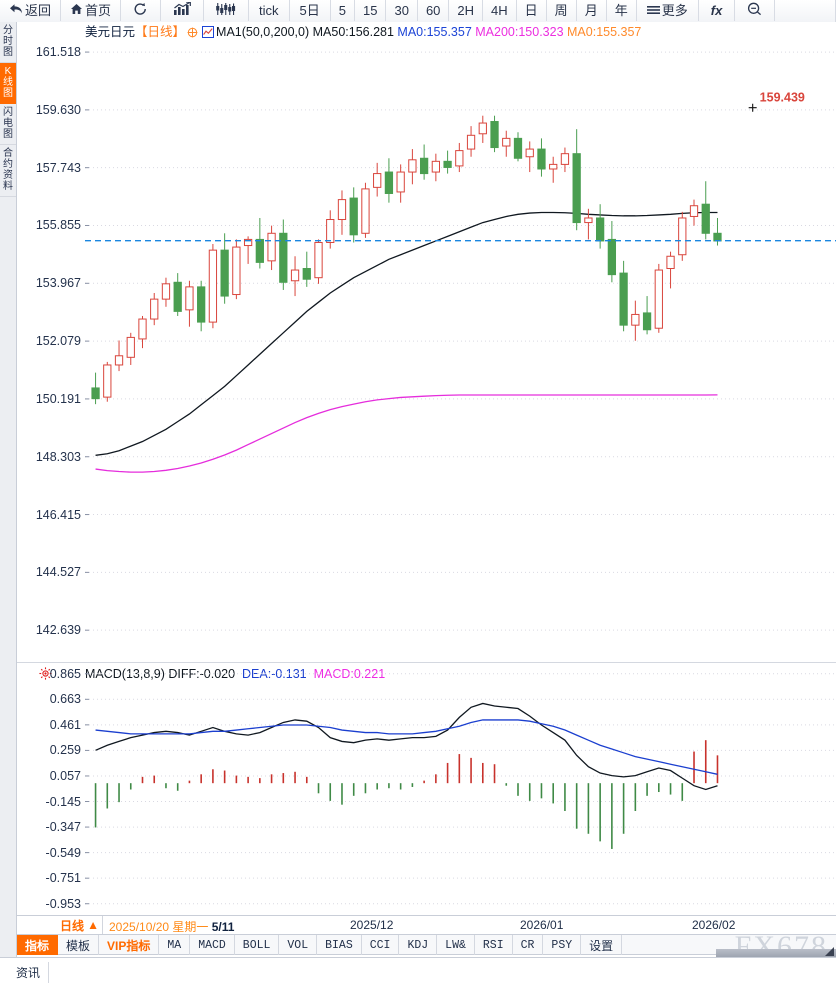 The width and height of the screenshot is (836, 983). What do you see at coordinates (269, 10) in the screenshot?
I see `tick-button: tick` at bounding box center [269, 10].